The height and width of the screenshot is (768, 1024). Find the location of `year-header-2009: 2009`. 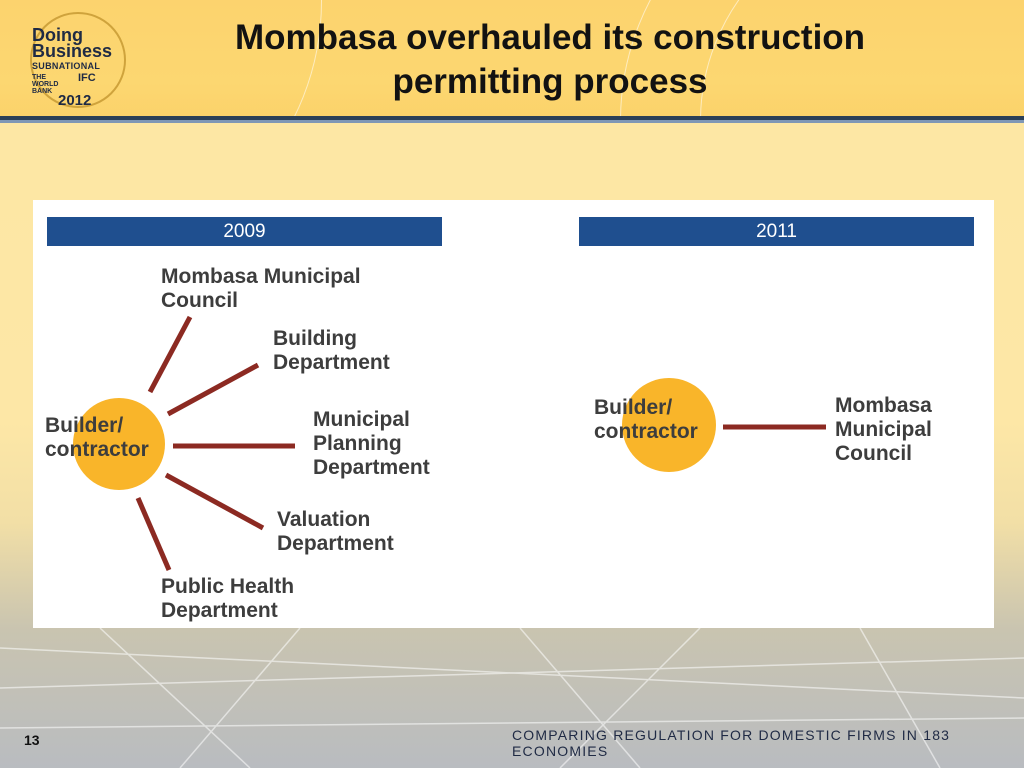

year-header-2009: 2009 is located at coordinates (244, 231).